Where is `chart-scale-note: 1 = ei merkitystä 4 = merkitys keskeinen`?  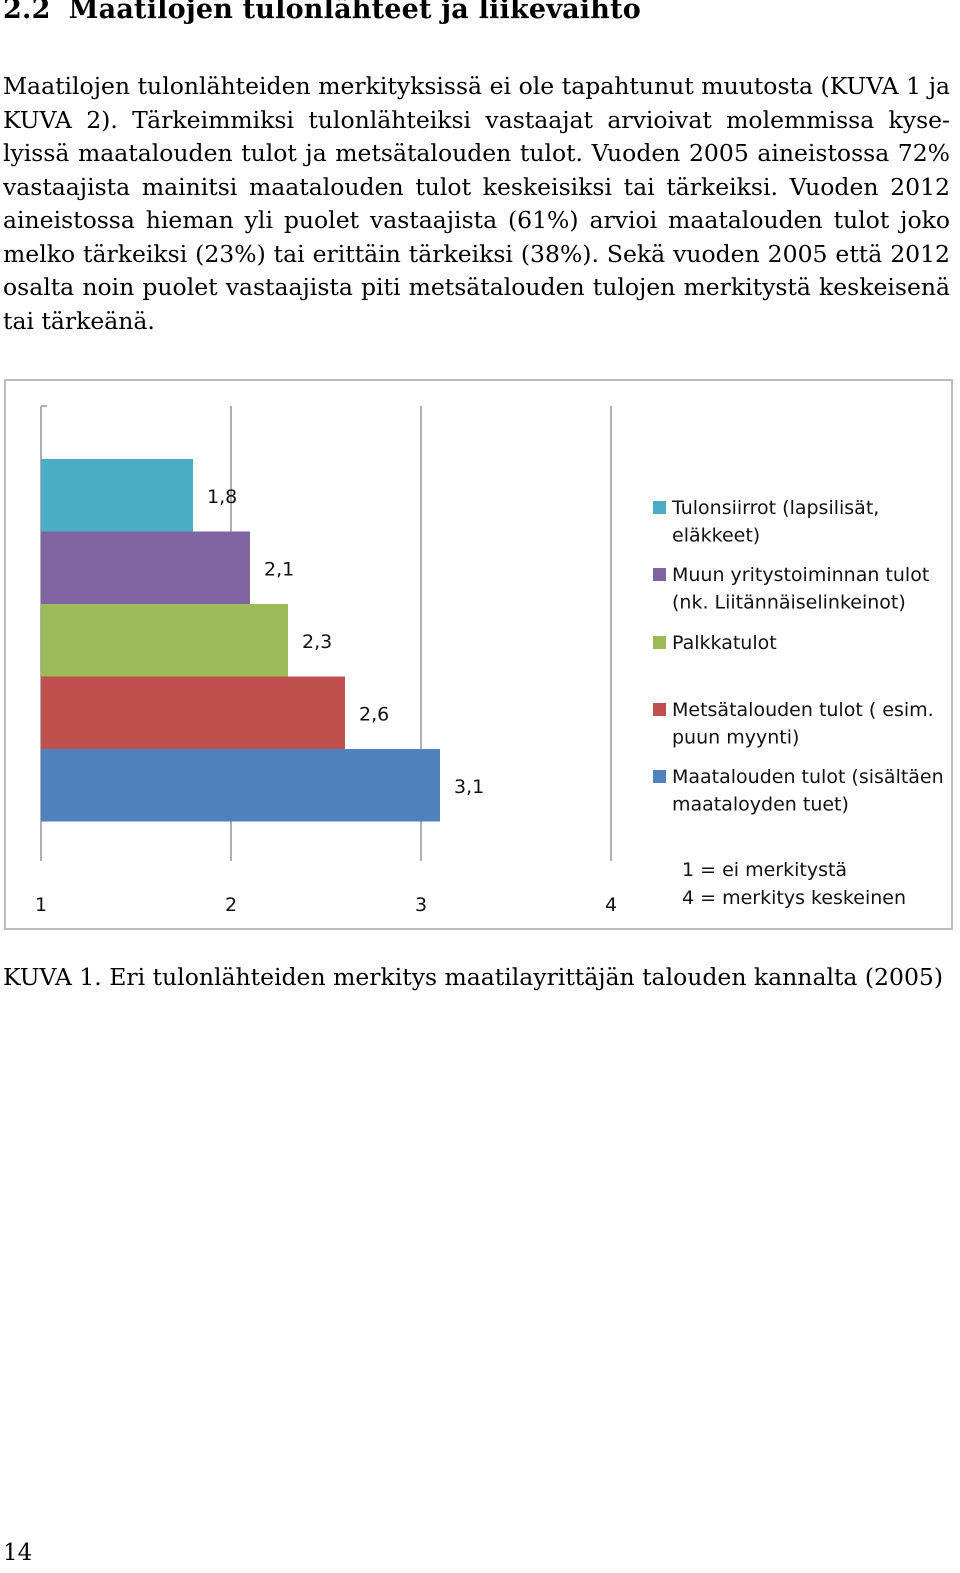 chart-scale-note: 1 = ei merkitystä 4 = merkitys keskeinen is located at coordinates (794, 884).